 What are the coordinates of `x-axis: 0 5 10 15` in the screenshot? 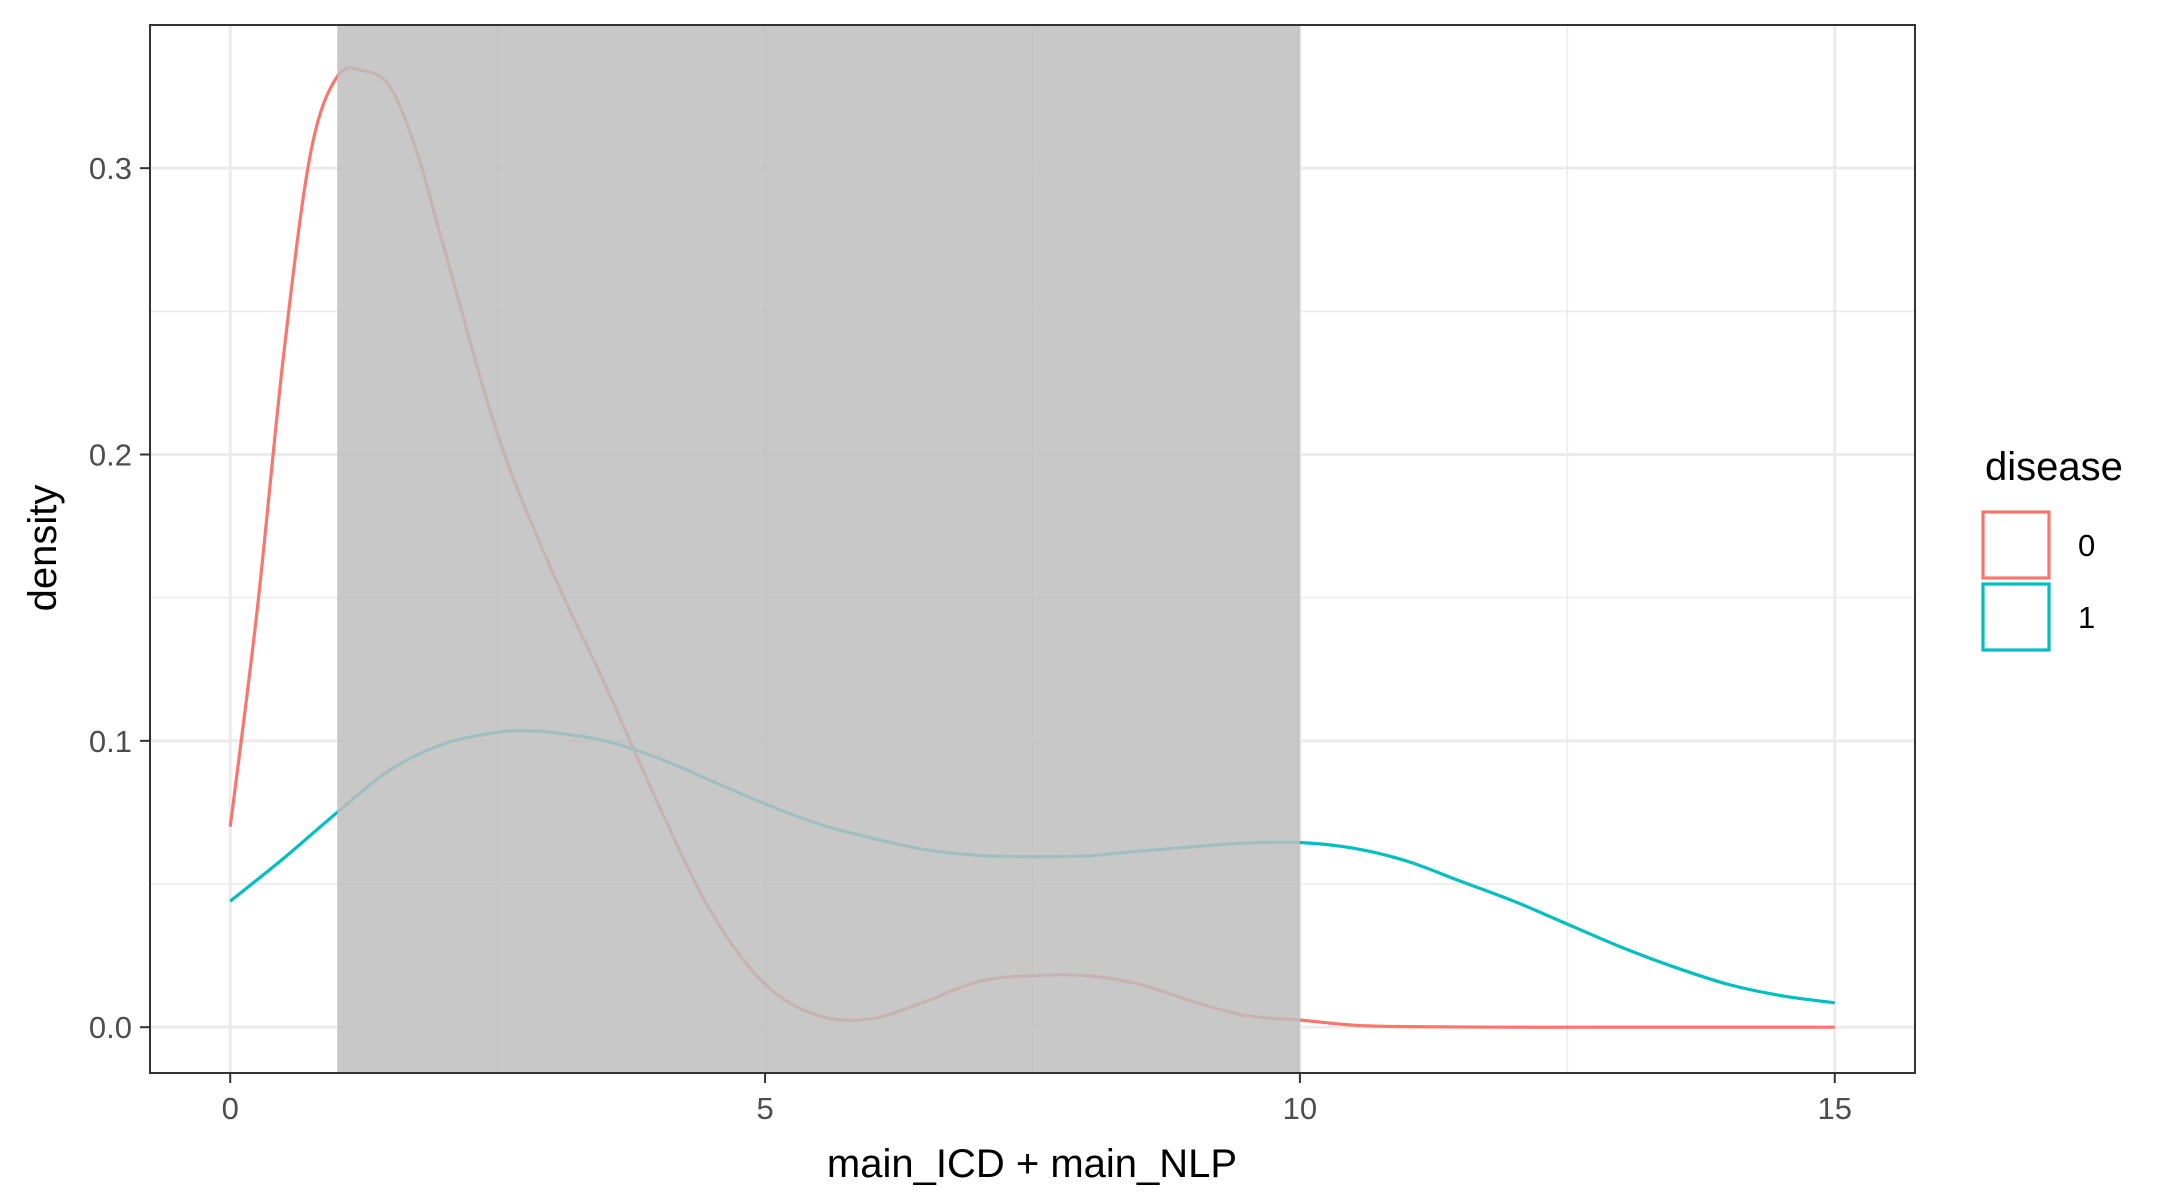 It's located at (1037, 1099).